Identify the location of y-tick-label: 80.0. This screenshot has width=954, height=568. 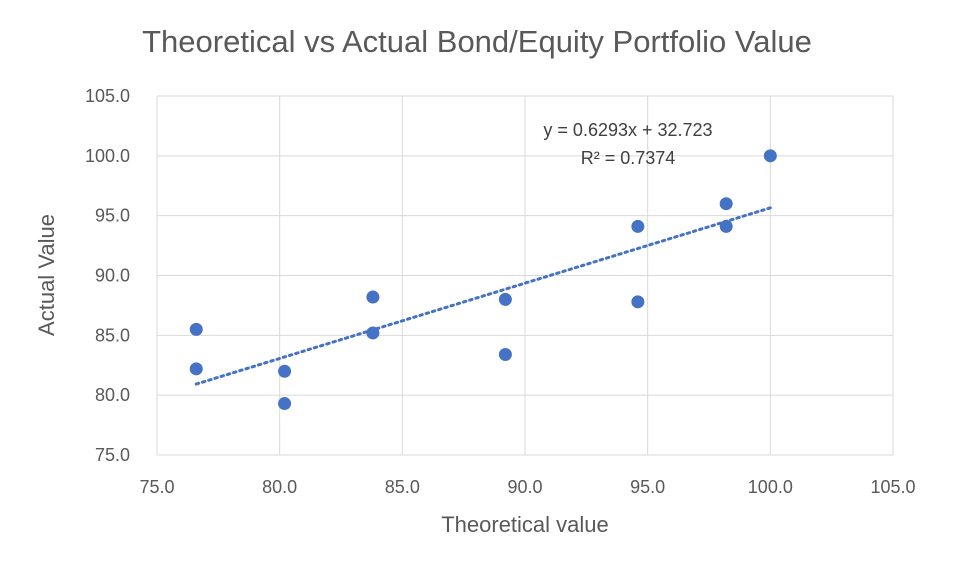
(112, 395).